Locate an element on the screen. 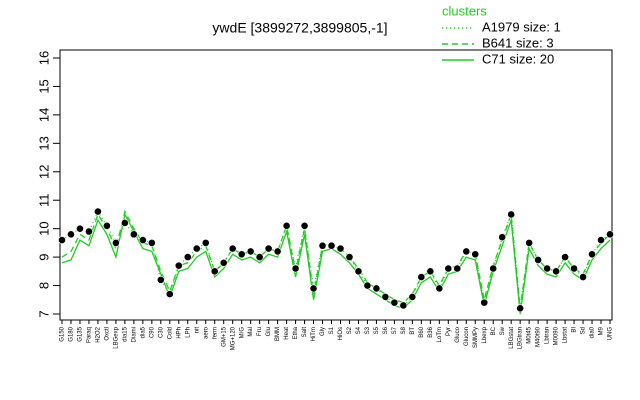  x-tick-label: M0090 is located at coordinates (557, 335).